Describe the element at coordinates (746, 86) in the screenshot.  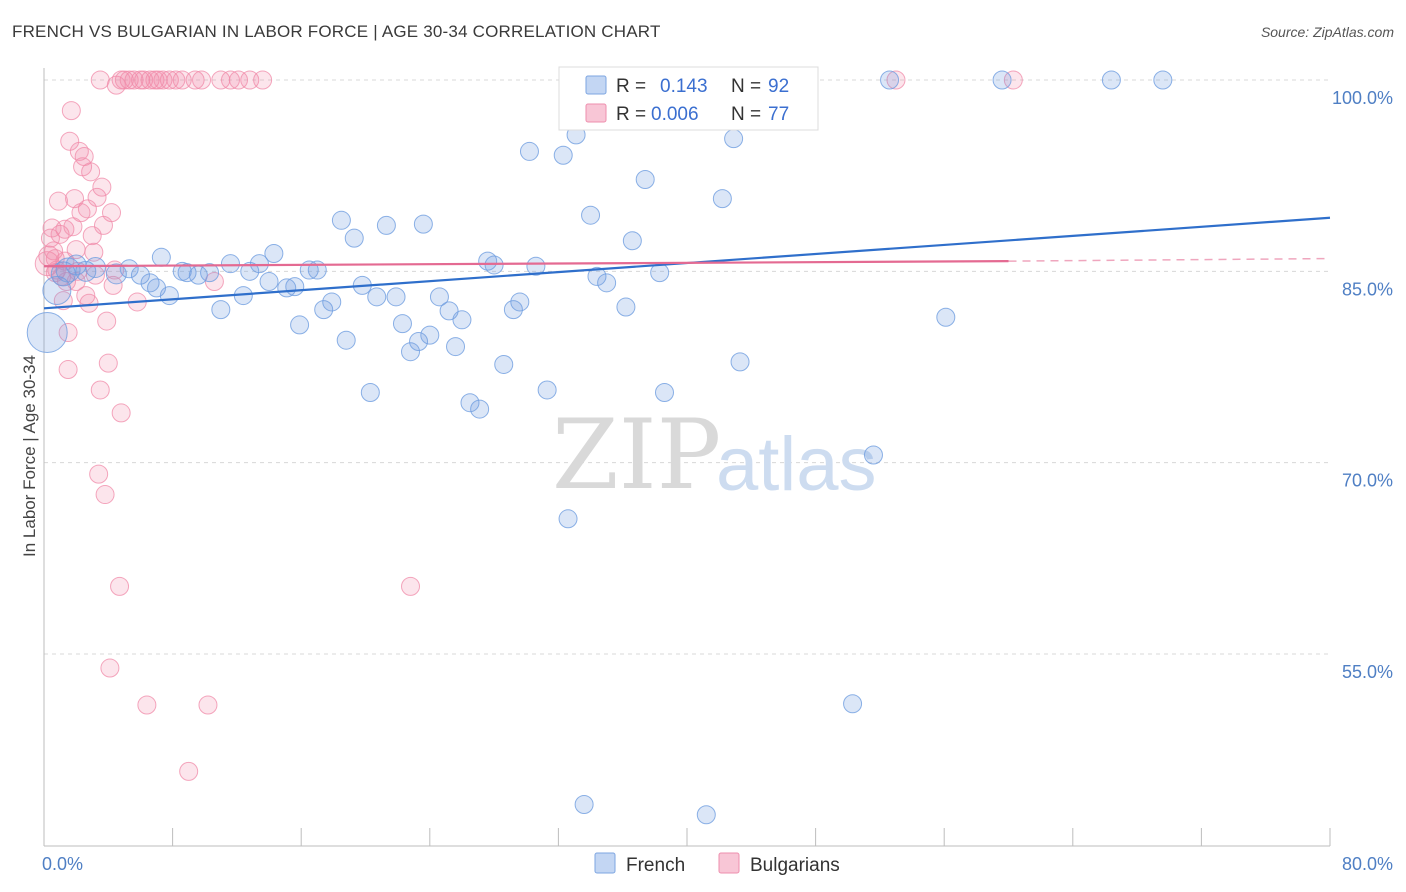
I see `legend-french-n-label: N =` at that location.